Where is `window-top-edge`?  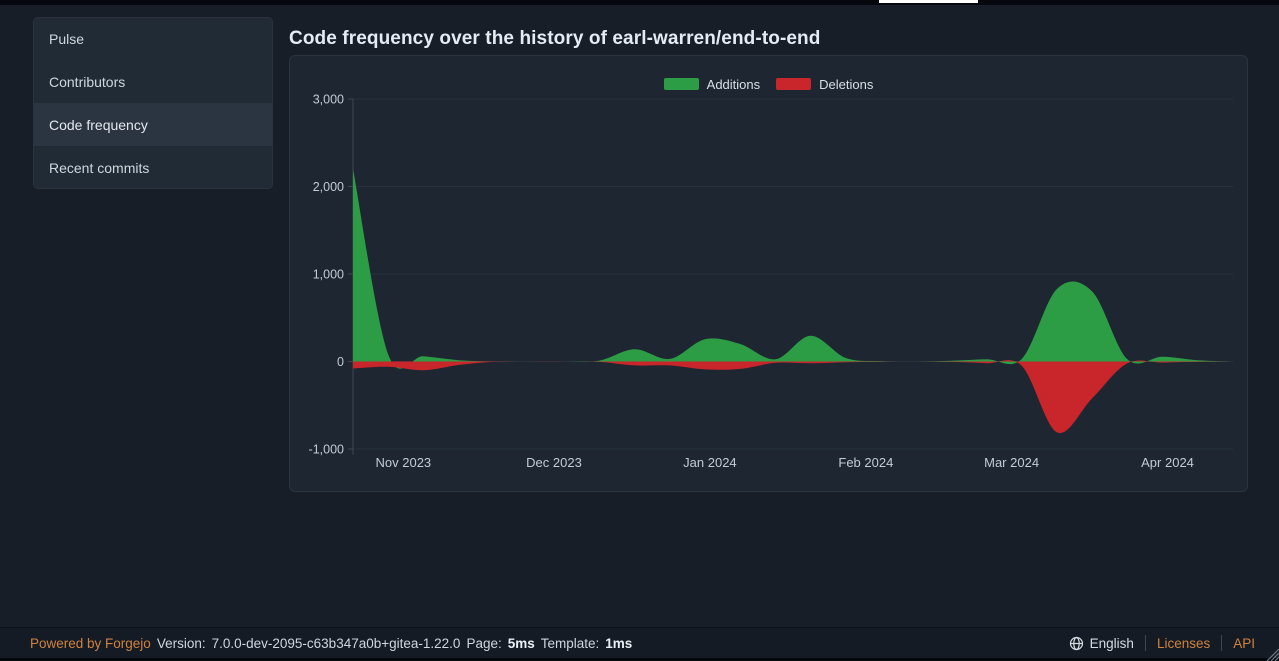 window-top-edge is located at coordinates (639, 2).